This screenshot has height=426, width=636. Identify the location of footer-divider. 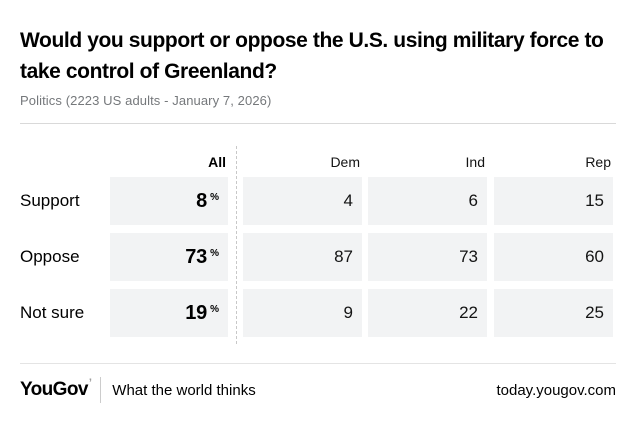
(318, 363).